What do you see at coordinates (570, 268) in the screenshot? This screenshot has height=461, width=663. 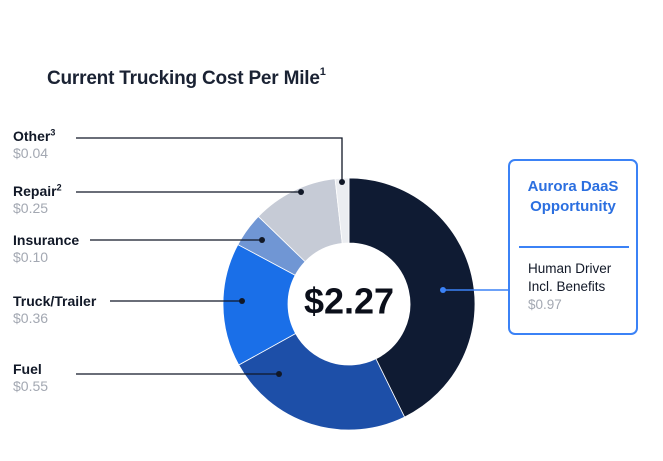 I see `callout-item-line1: Human Driver` at bounding box center [570, 268].